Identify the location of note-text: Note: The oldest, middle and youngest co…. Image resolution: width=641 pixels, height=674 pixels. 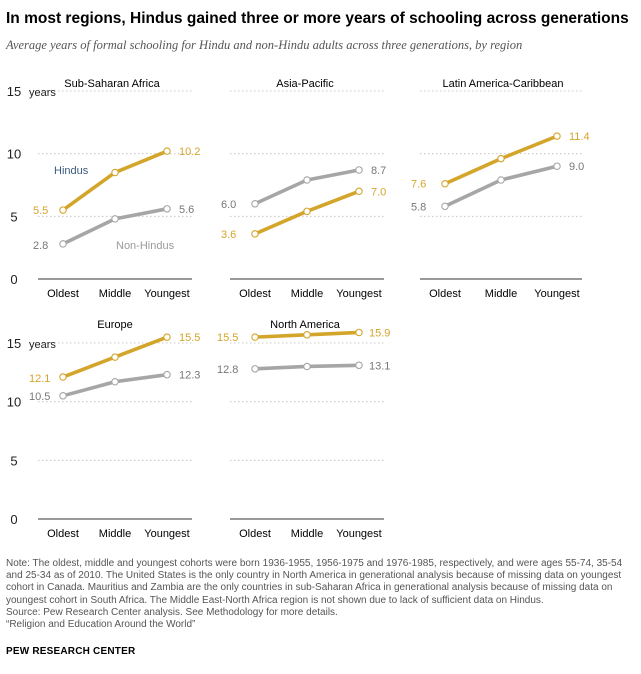
(314, 582).